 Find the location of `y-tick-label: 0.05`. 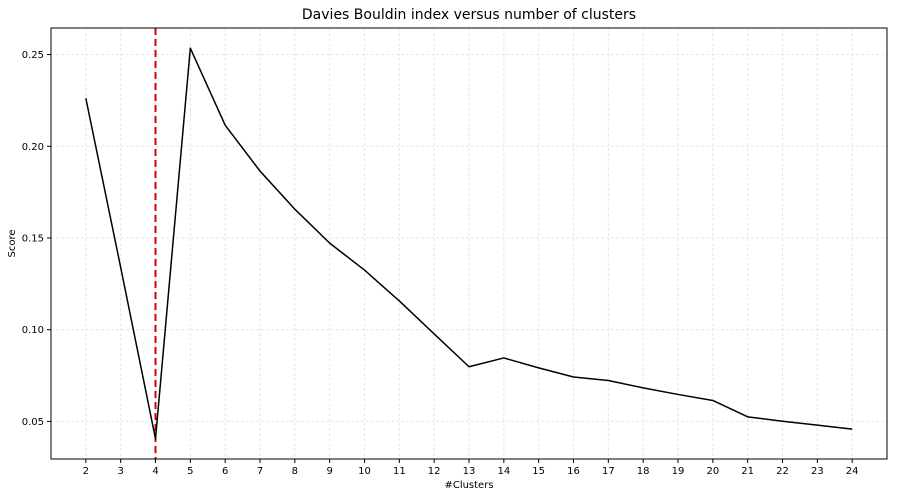

y-tick-label: 0.05 is located at coordinates (33, 422).